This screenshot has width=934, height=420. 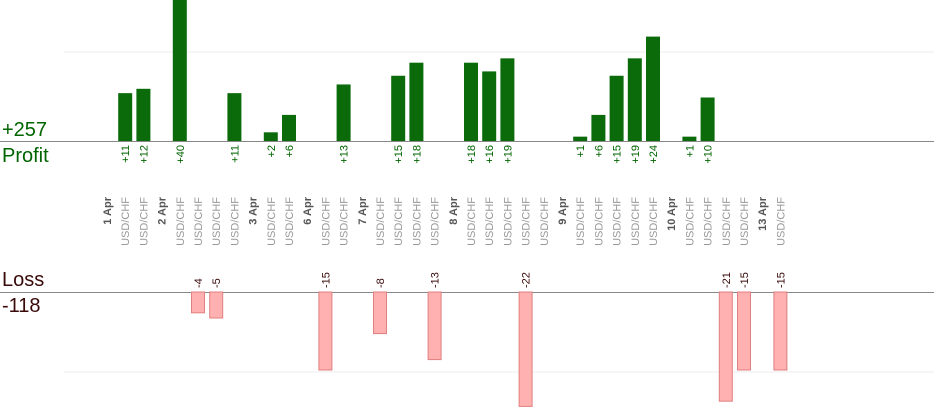 I want to click on loss-value-label: -4, so click(x=199, y=283).